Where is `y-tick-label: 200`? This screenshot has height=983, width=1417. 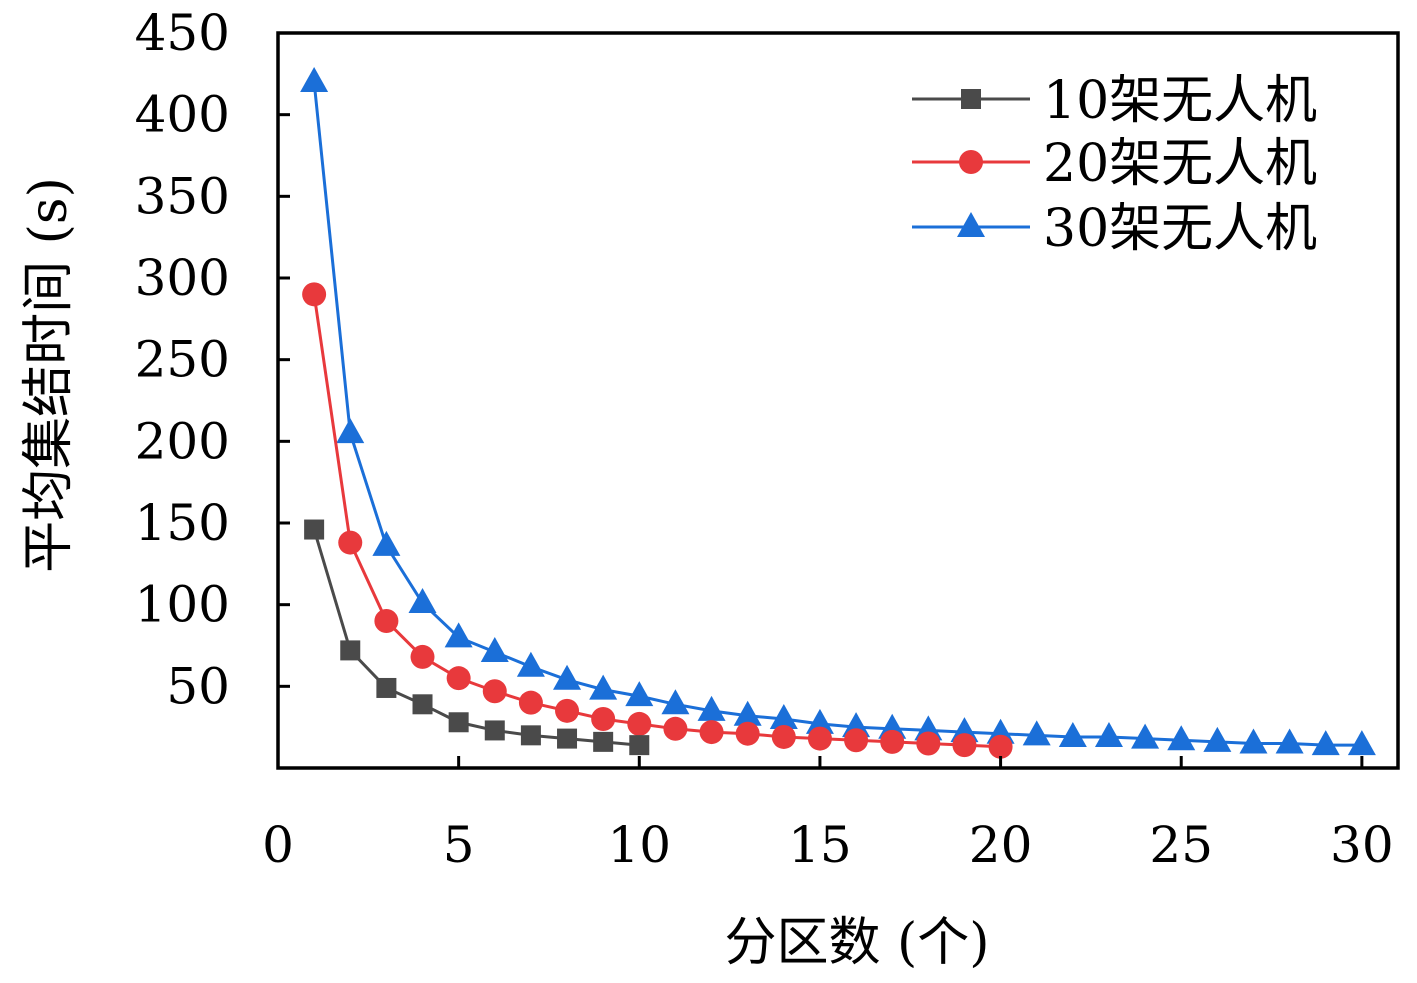 y-tick-label: 200 is located at coordinates (182, 441).